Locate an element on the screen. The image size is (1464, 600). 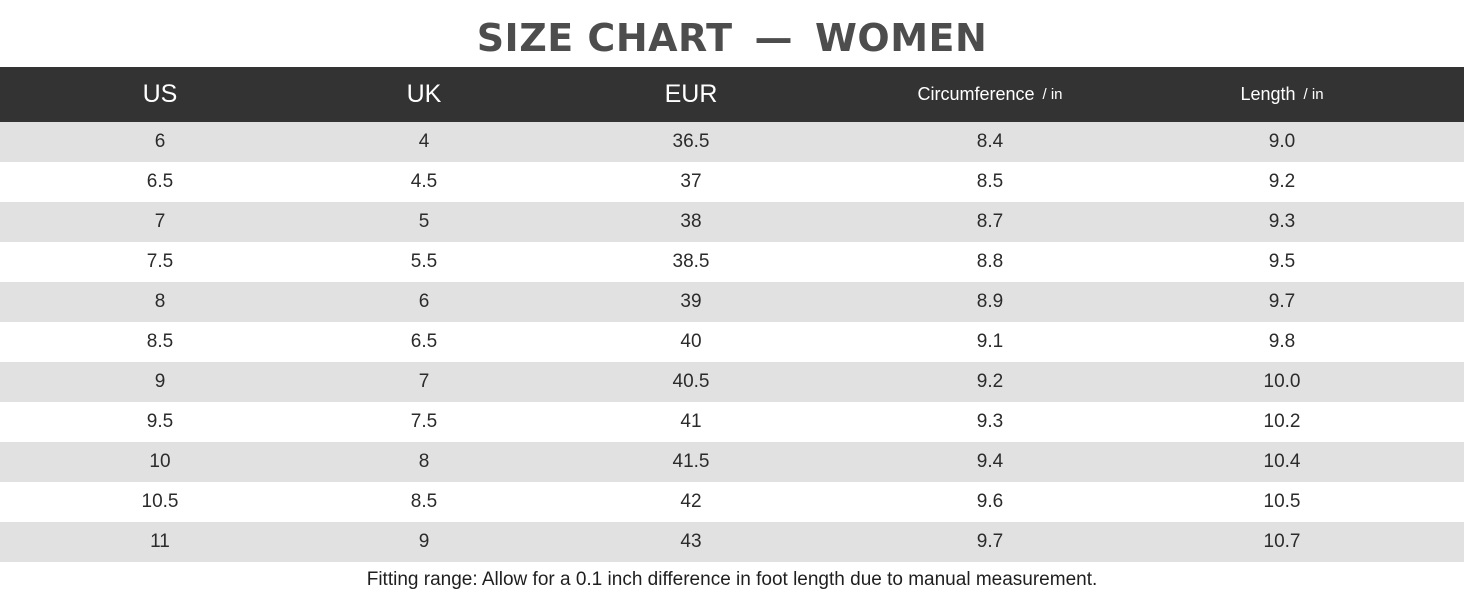
cell-circumference: 9.7 is located at coordinates (990, 541).